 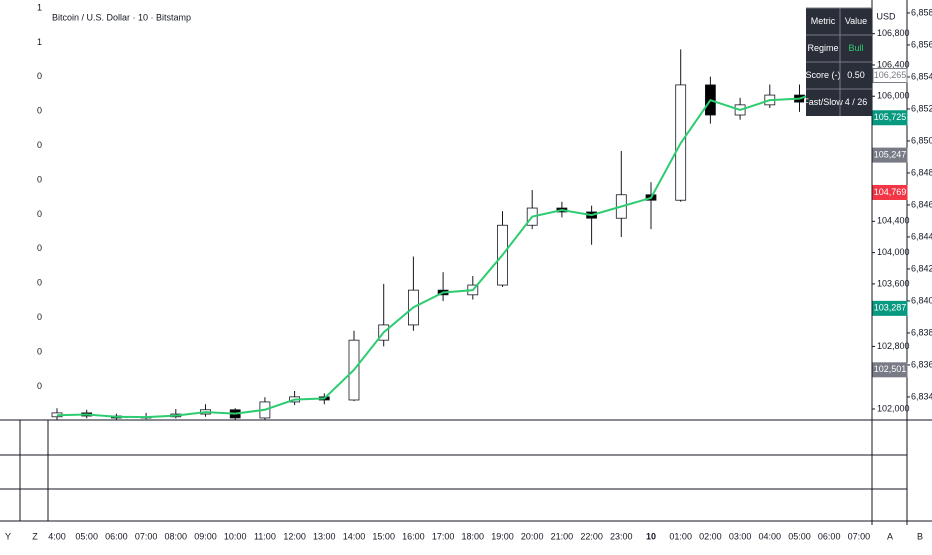 What do you see at coordinates (823, 102) in the screenshot?
I see `table-cell: Fast/Slow` at bounding box center [823, 102].